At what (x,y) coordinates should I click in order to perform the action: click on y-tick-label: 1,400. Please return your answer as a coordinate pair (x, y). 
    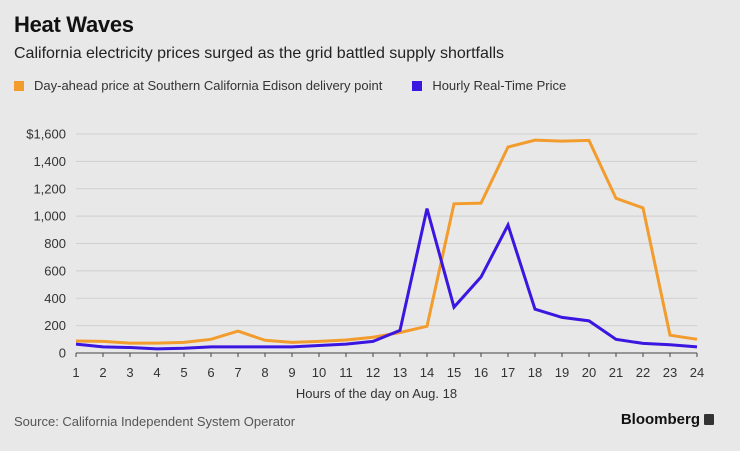
    Looking at the image, I should click on (49, 161).